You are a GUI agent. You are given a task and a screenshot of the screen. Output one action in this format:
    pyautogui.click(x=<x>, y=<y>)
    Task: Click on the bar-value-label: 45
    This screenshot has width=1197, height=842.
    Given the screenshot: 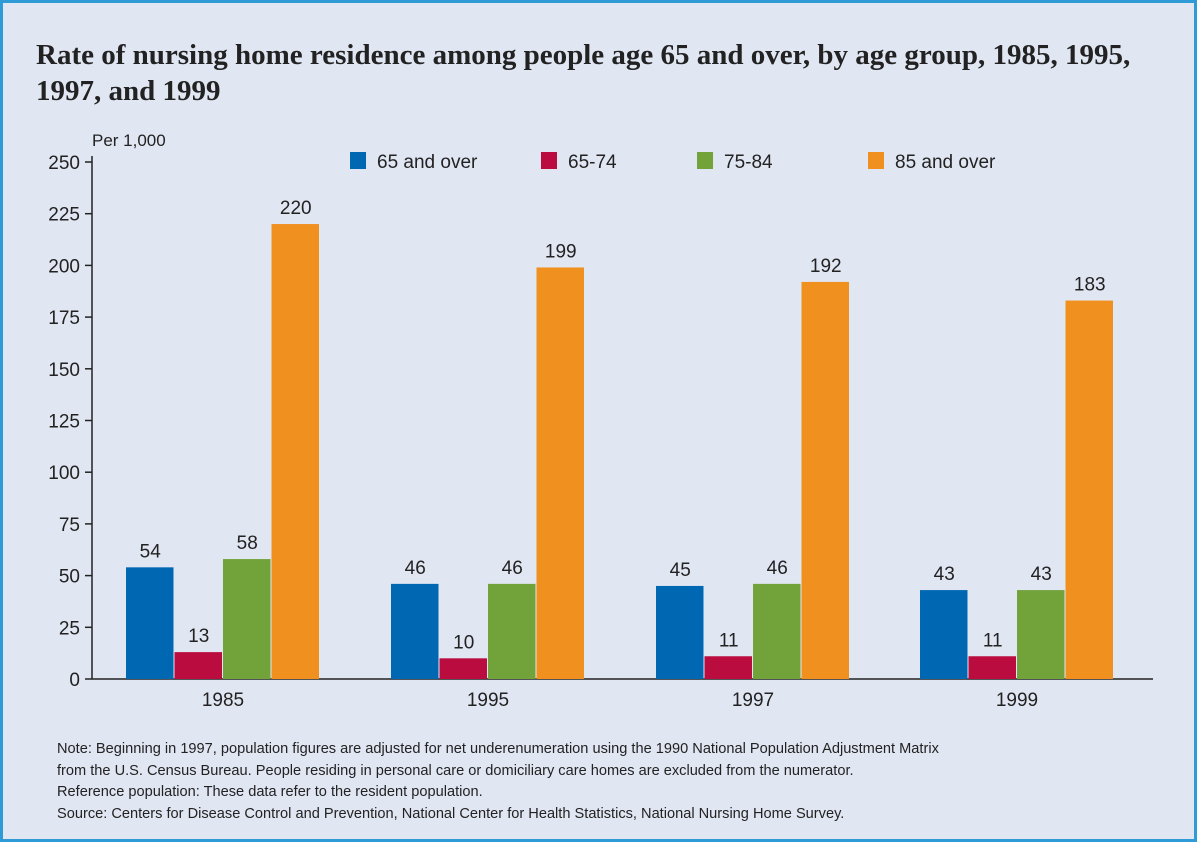 What is the action you would take?
    pyautogui.click(x=680, y=570)
    